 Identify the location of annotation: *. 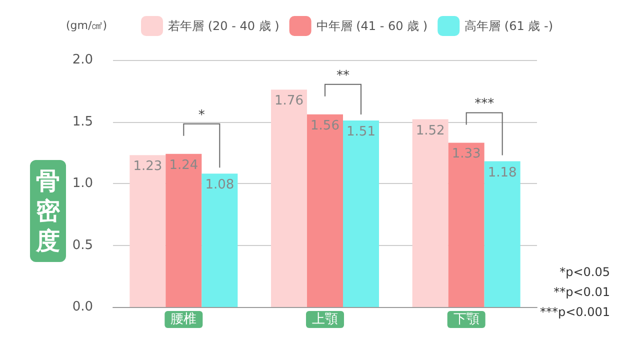
(202, 115).